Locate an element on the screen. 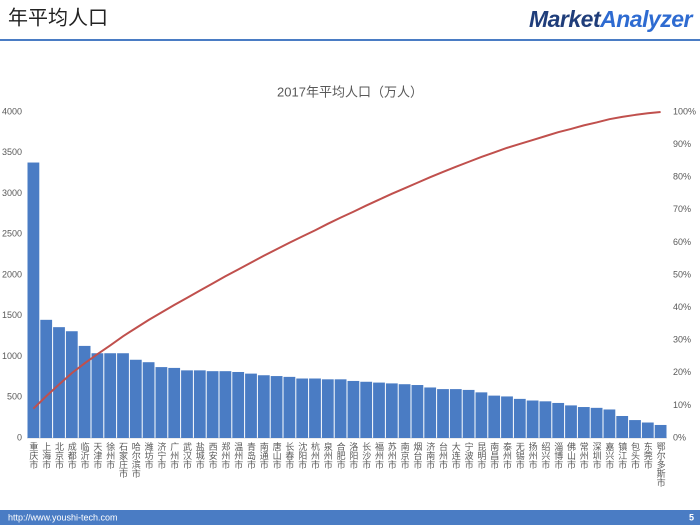 The image size is (700, 525). y2-tick-label: 10% is located at coordinates (682, 405).